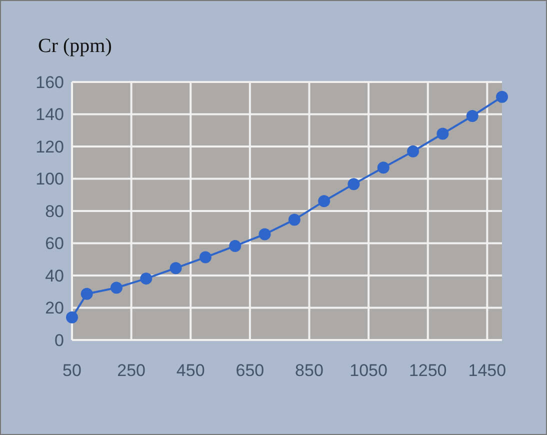  I want to click on y-tick-label: 60, so click(54, 244).